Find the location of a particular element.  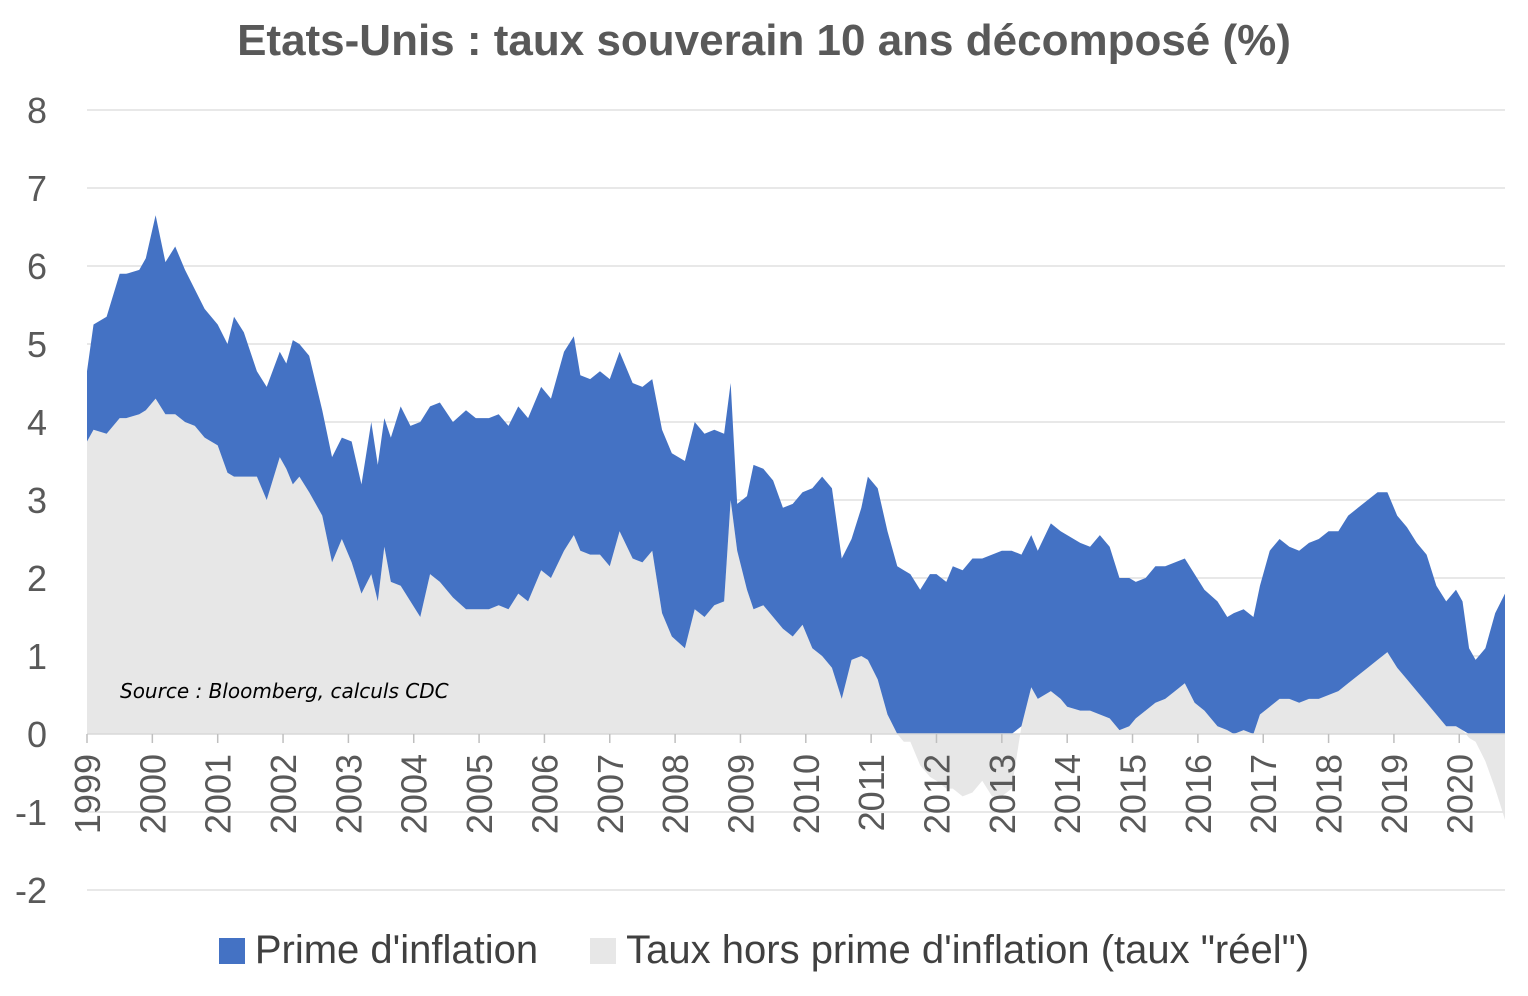

x-tick-label: 1999 is located at coordinates (87, 794).